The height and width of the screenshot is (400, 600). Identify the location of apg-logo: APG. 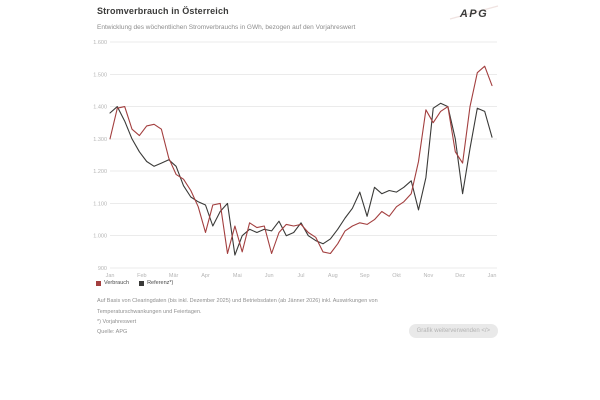
(474, 13).